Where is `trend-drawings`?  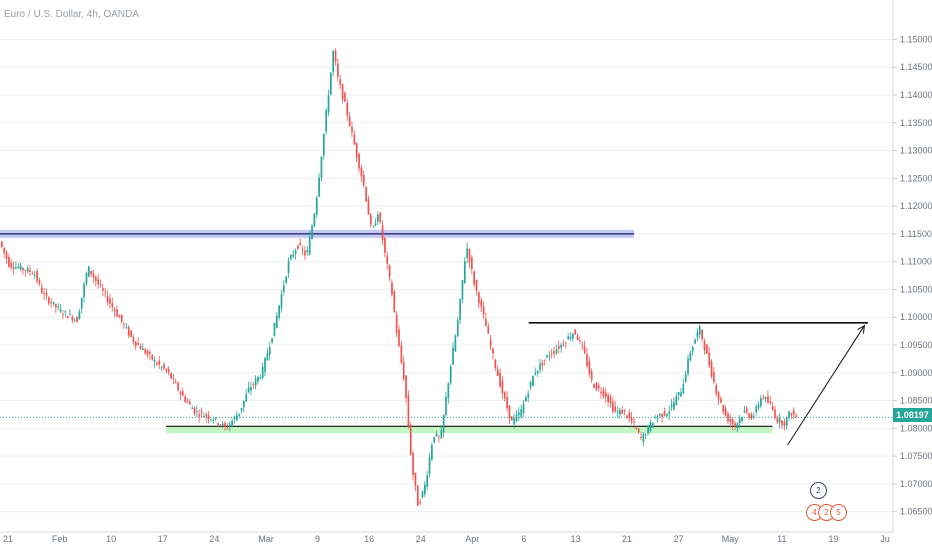
trend-drawings is located at coordinates (826, 385).